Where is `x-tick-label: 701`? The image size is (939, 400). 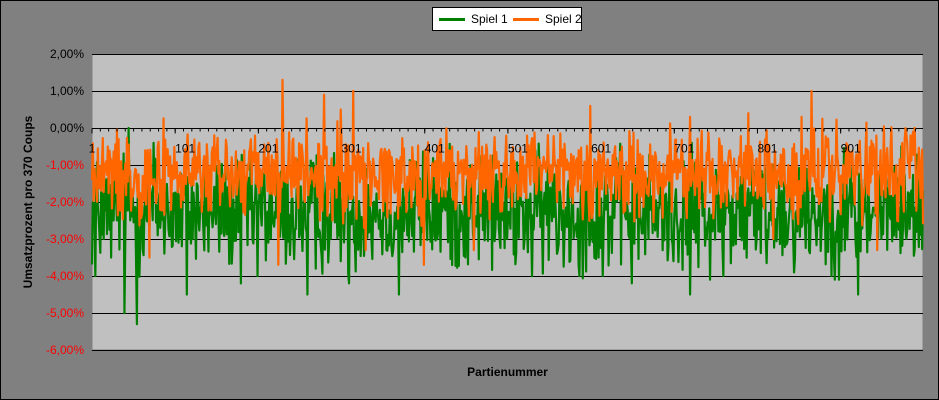 x-tick-label: 701 is located at coordinates (684, 149).